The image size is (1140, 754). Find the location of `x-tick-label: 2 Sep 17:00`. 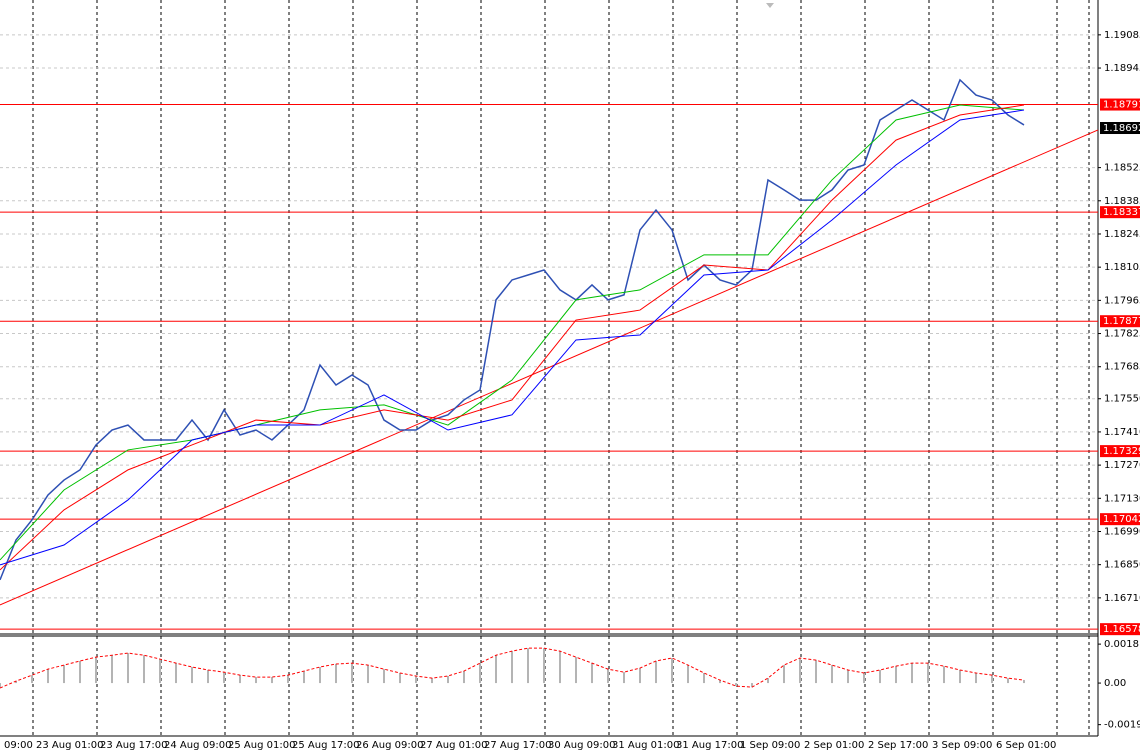

x-tick-label: 2 Sep 17:00 is located at coordinates (898, 745).